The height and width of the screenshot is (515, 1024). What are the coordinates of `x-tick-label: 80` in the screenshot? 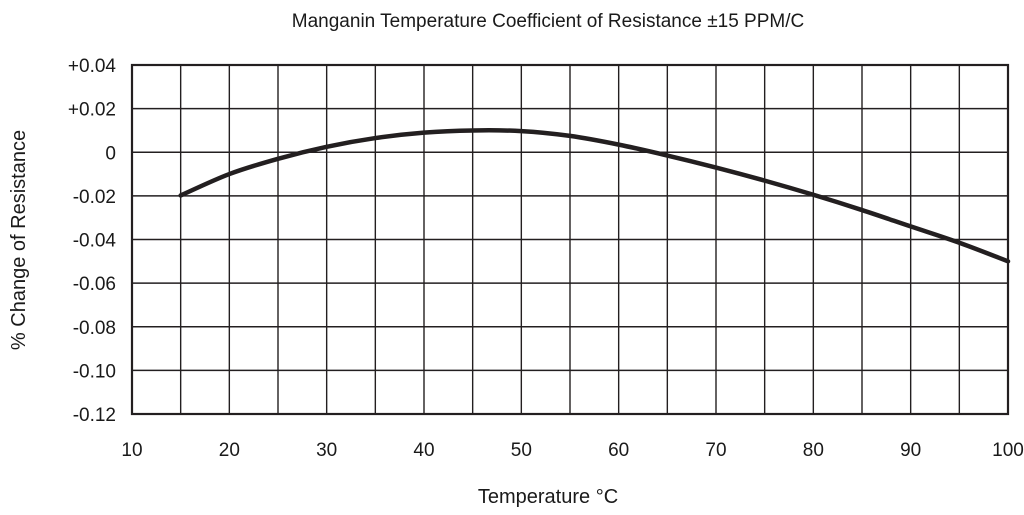 It's located at (813, 450).